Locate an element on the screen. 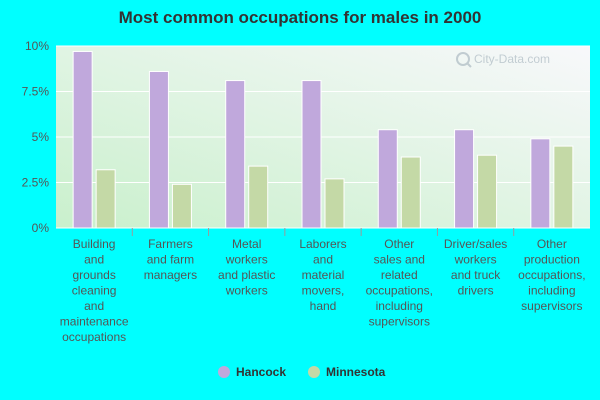 This screenshot has height=400, width=600. y-tick-label: 2.5% is located at coordinates (36, 183).